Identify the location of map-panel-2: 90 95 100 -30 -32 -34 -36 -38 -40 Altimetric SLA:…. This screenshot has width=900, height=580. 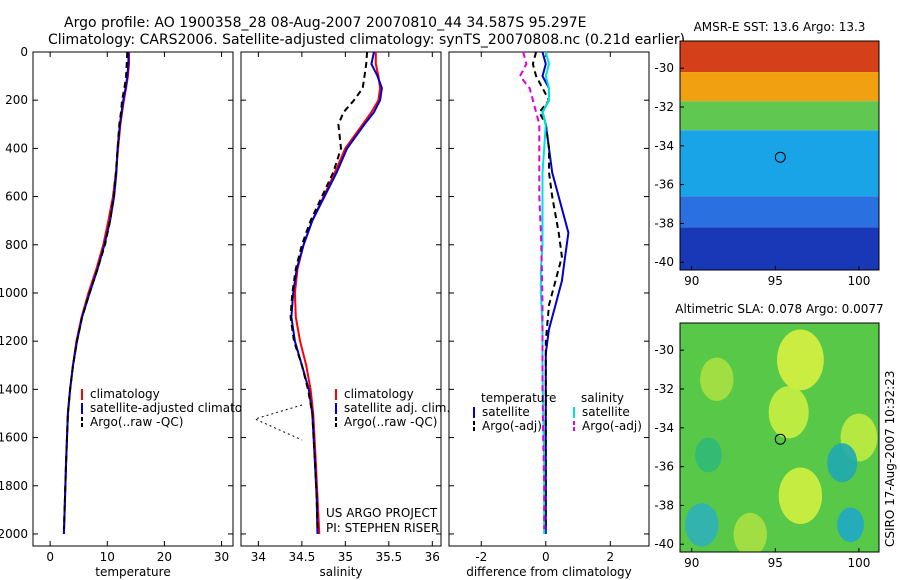
(768, 436).